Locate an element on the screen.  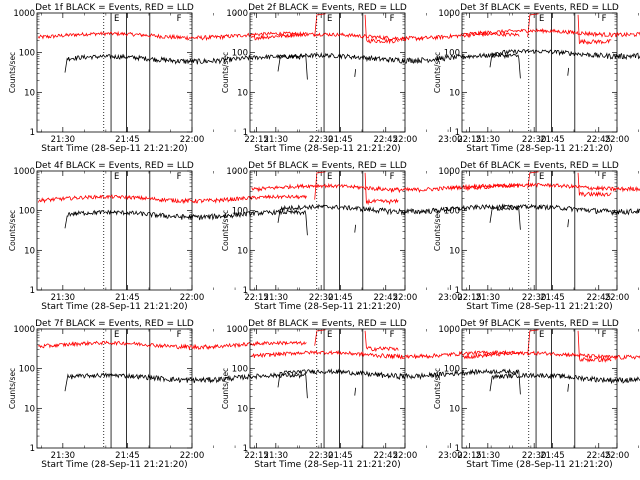
panel-title: Det 9f BLACK = Events, RED = LLD is located at coordinates (539, 324).